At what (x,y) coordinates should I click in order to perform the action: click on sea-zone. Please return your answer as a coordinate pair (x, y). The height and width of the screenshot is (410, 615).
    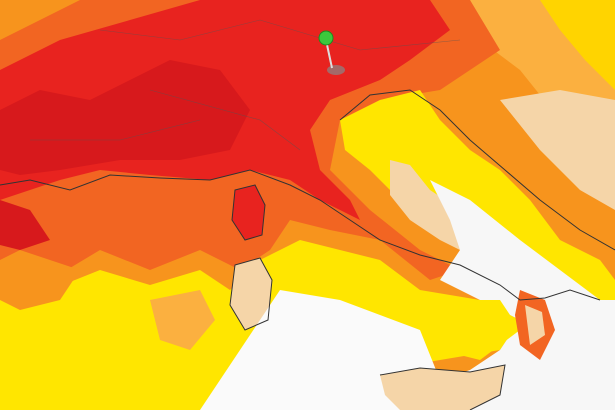
    Looking at the image, I should click on (320, 350).